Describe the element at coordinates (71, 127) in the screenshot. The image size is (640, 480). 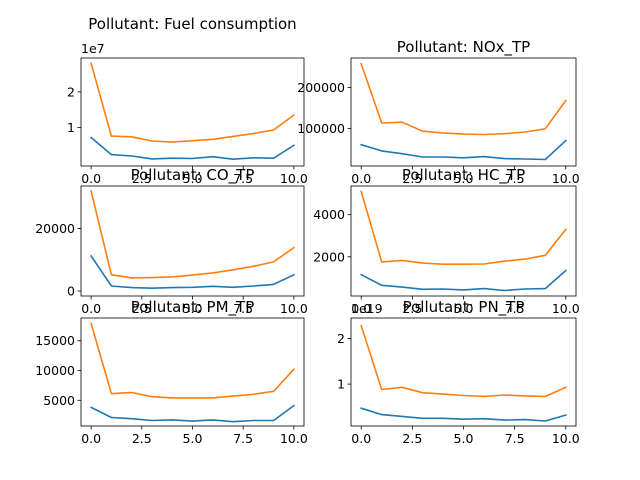
I see `chart-fuel-consumption-ytick-label: 1` at that location.